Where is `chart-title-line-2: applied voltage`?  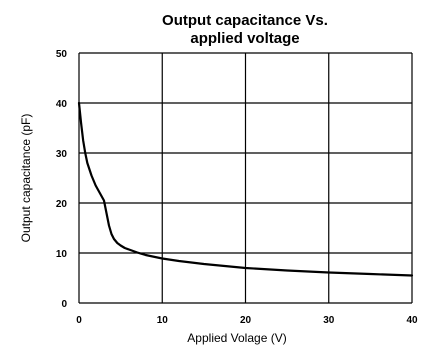
chart-title-line-2: applied voltage is located at coordinates (244, 38).